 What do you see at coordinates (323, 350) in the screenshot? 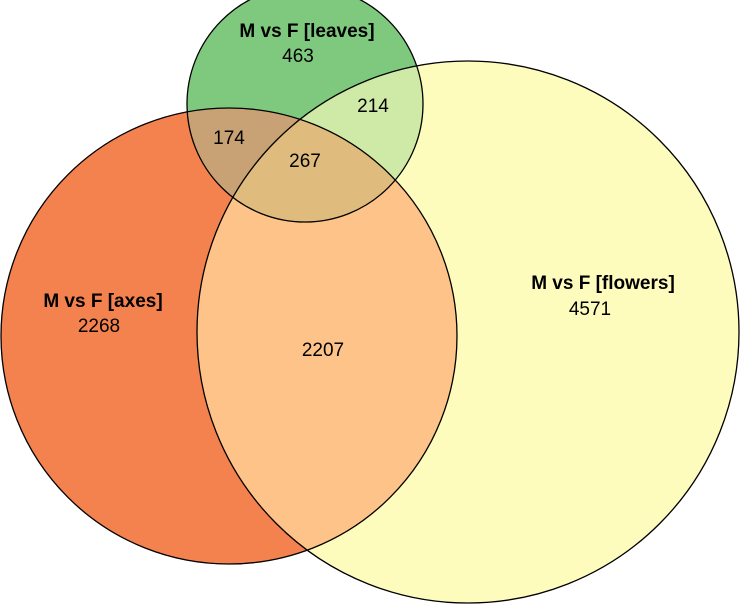
I see `axes-flowers-count: 2207` at bounding box center [323, 350].